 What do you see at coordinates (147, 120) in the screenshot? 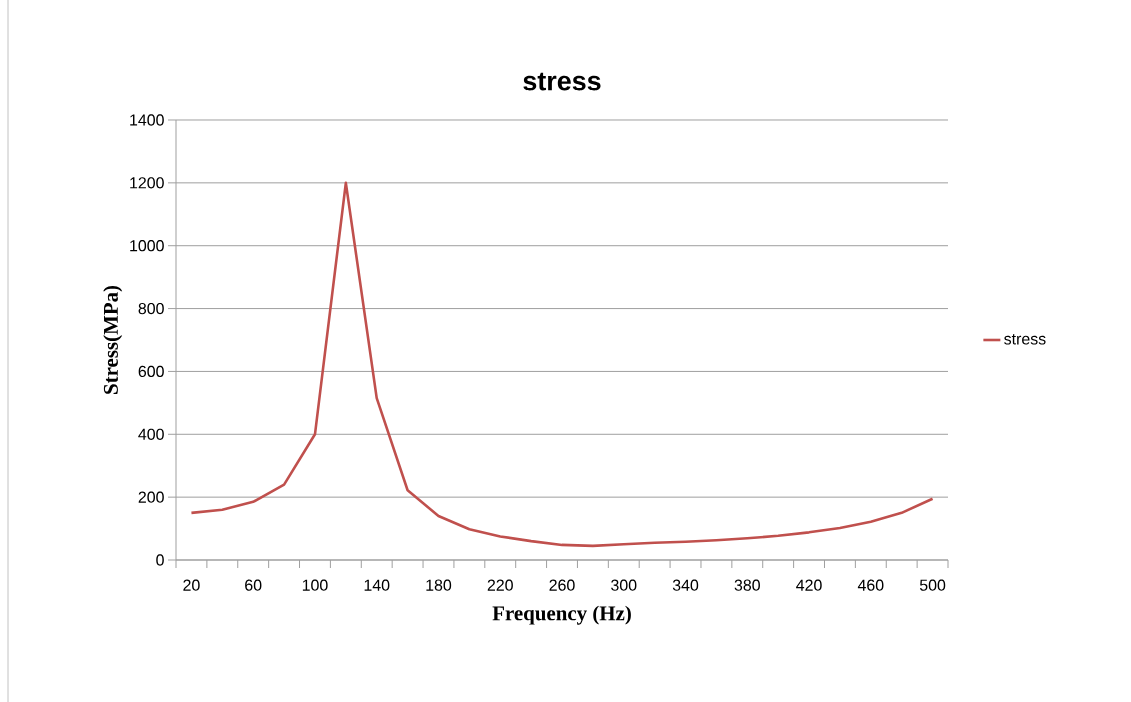
I see `y-tick-label: 1400` at bounding box center [147, 120].